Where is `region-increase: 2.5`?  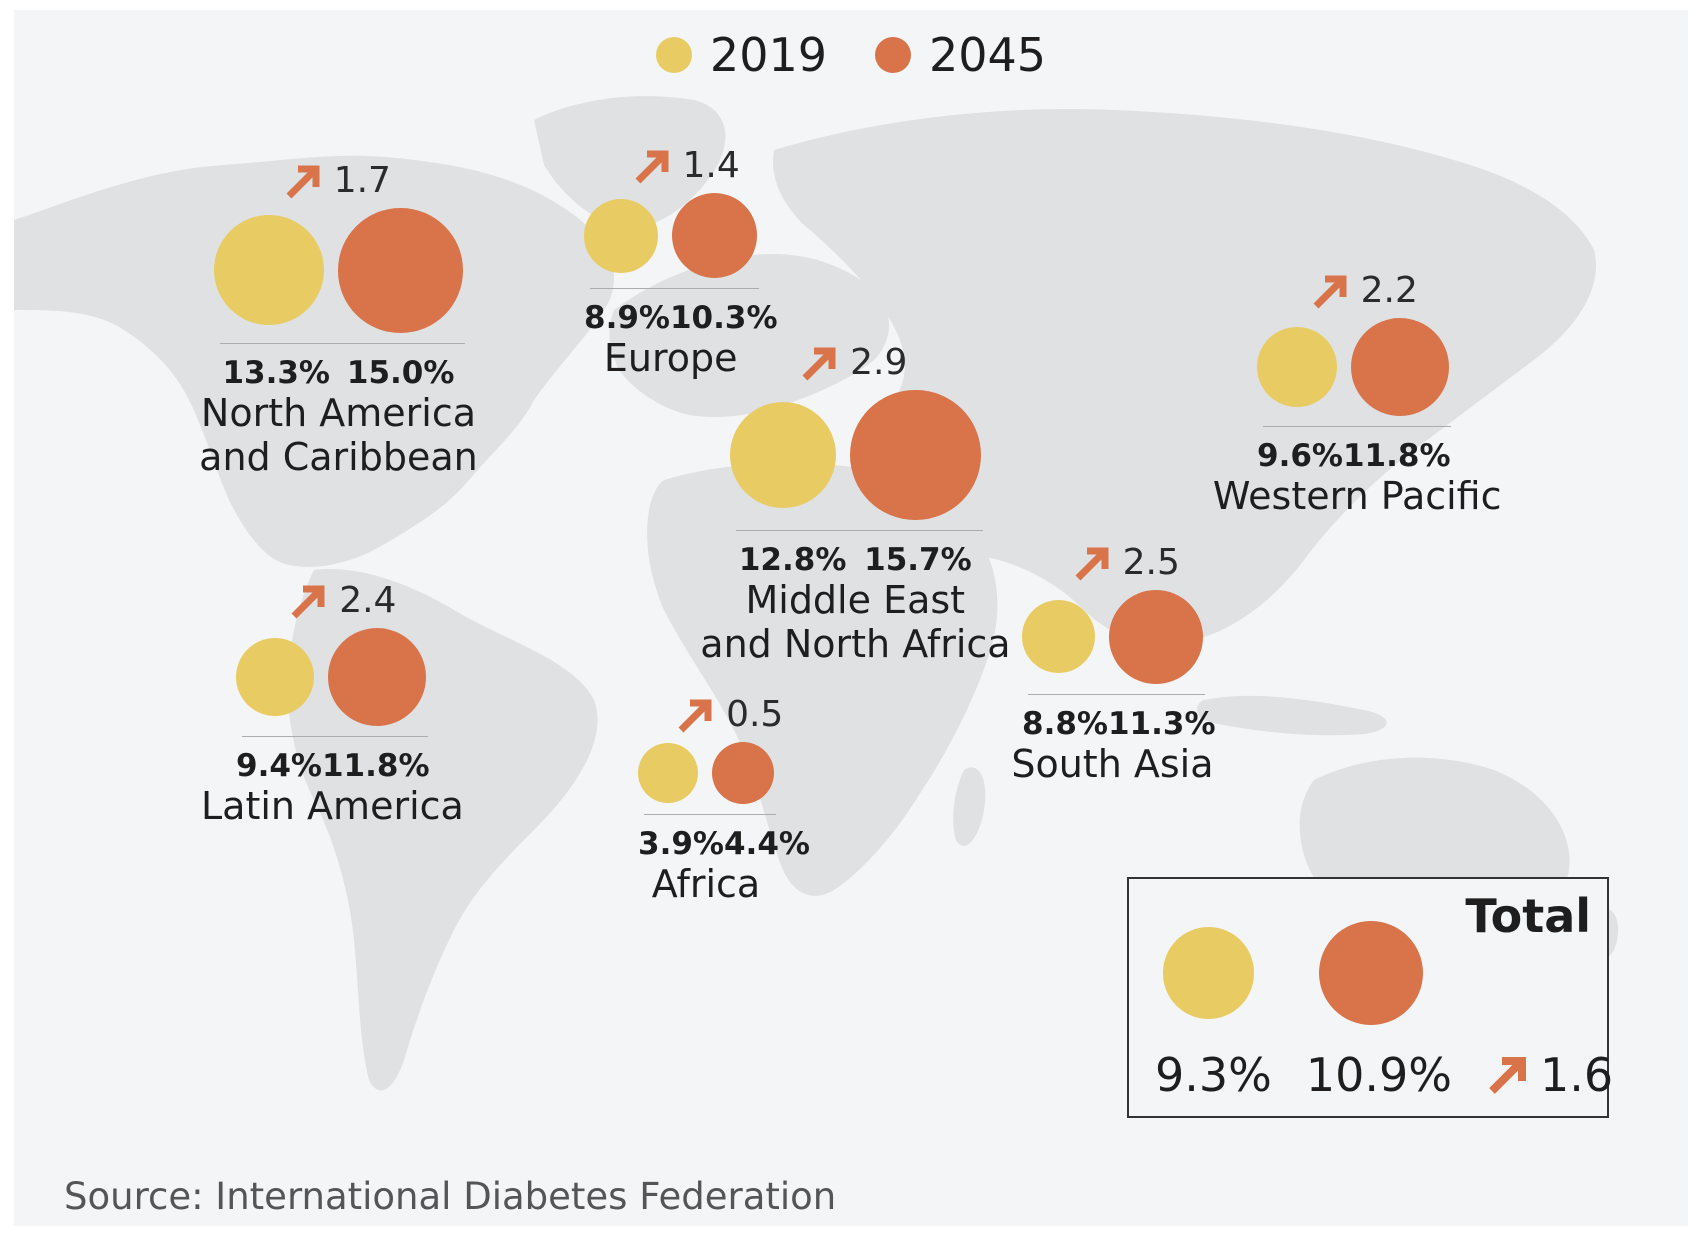 region-increase: 2.5 is located at coordinates (1151, 562).